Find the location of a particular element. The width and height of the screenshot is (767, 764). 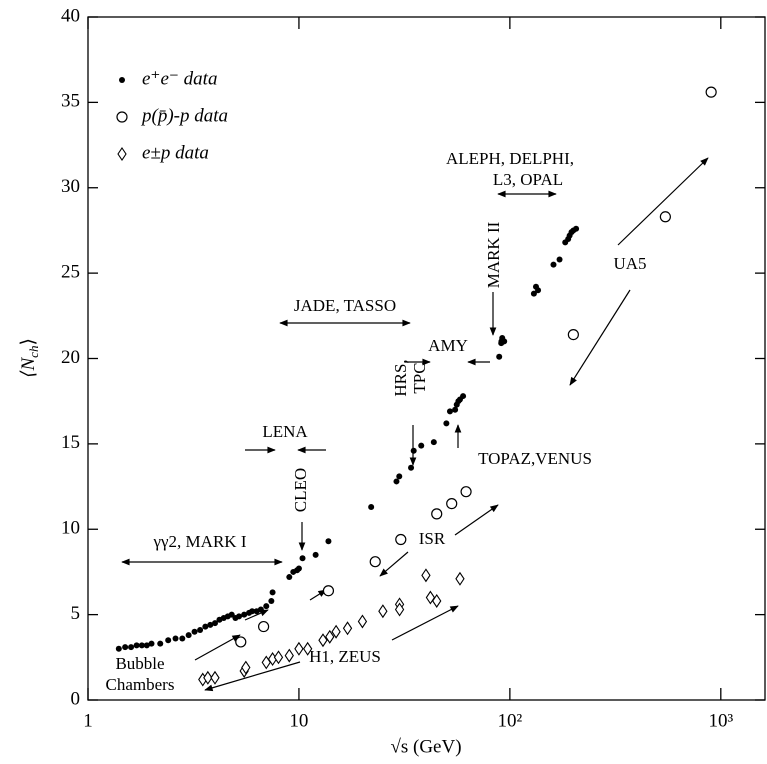

y-tick-label: 35 is located at coordinates (70, 101).